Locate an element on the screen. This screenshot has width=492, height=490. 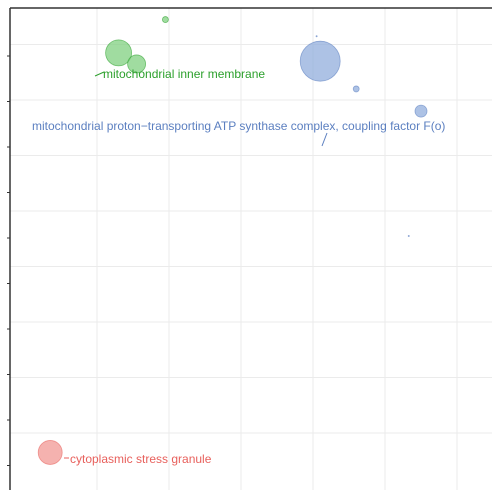
point-label-green: mitochondrial inner membrane is located at coordinates (184, 74).